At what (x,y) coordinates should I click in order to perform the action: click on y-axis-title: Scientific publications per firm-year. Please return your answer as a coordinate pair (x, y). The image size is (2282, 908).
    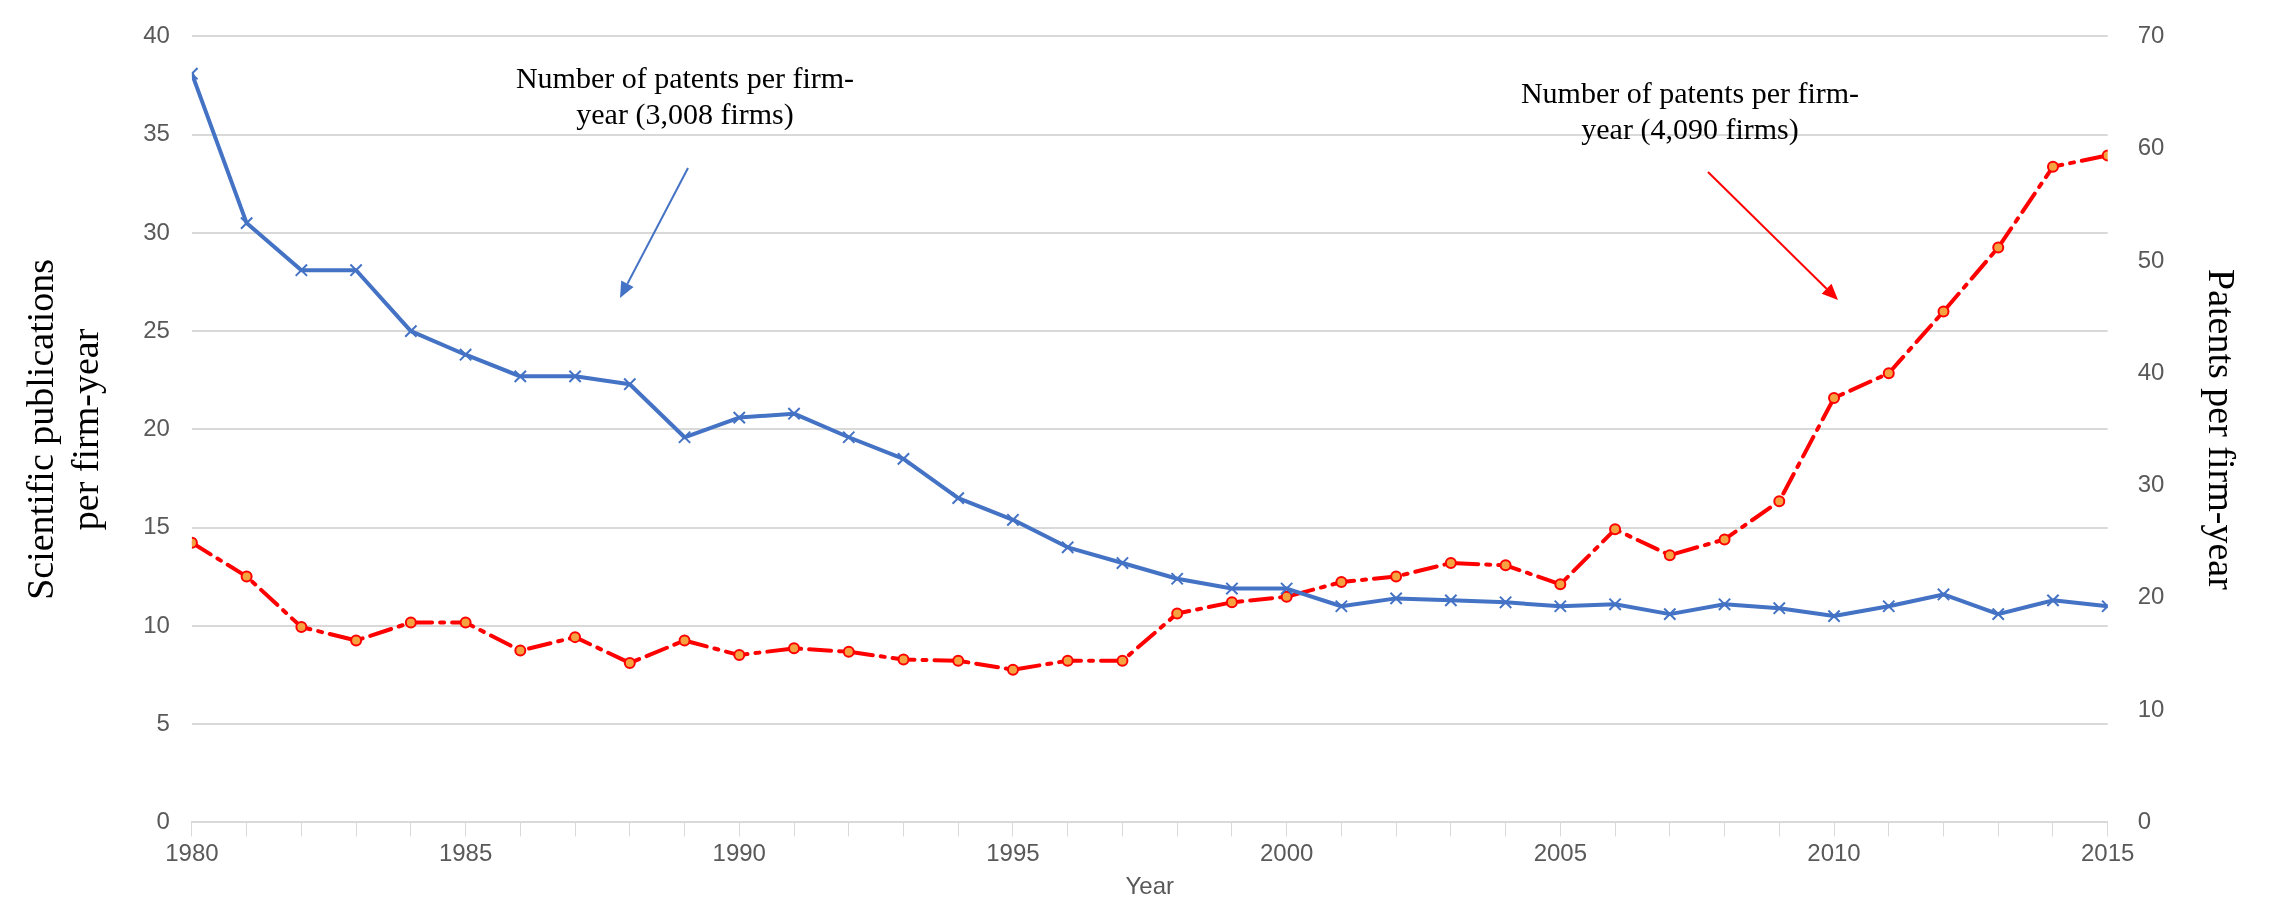
    Looking at the image, I should click on (62, 429).